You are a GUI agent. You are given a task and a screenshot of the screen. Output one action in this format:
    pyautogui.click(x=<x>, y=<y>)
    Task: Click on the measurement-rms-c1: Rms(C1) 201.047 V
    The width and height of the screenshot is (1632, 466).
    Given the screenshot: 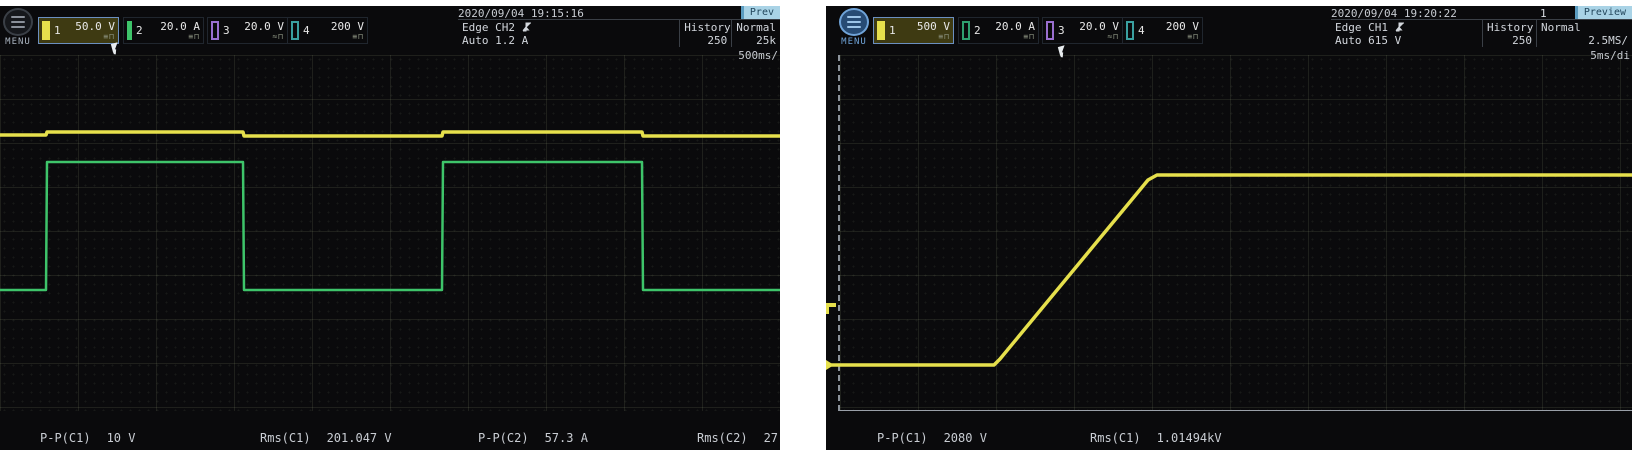 What is the action you would take?
    pyautogui.click(x=326, y=438)
    